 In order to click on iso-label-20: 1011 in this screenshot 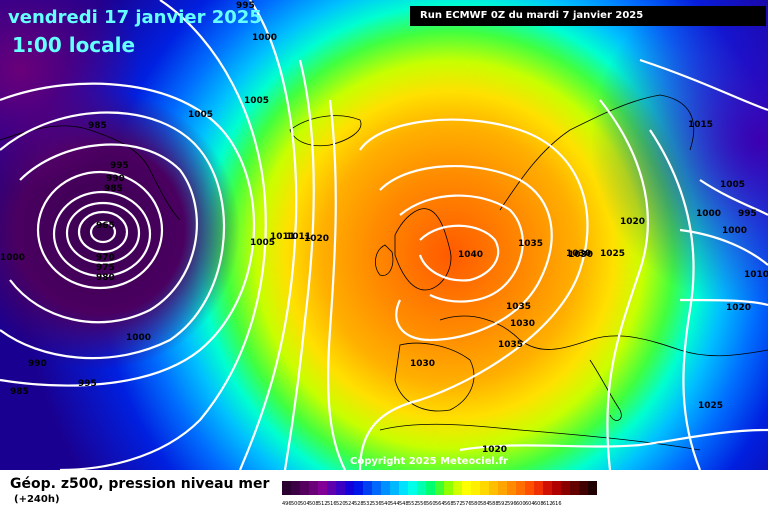, I will do `click(298, 237)`.